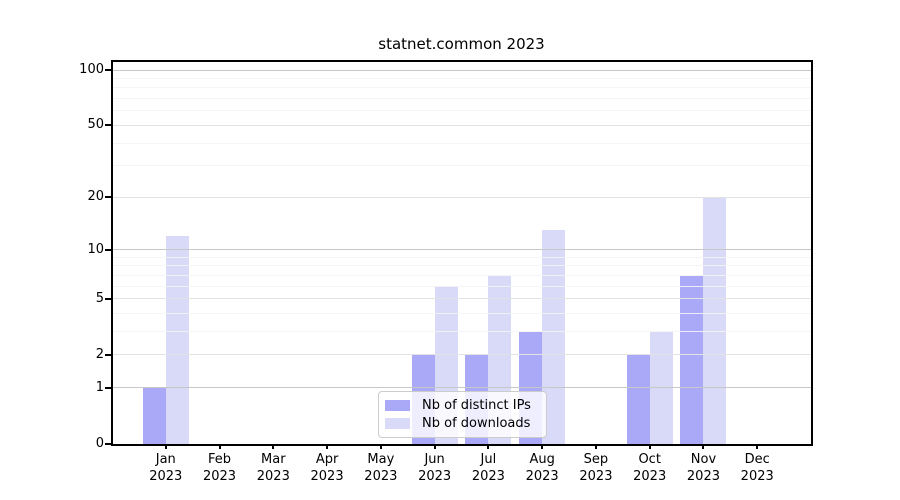 The height and width of the screenshot is (500, 900). I want to click on legend-entry-downloads: Nb of downloads, so click(461, 423).